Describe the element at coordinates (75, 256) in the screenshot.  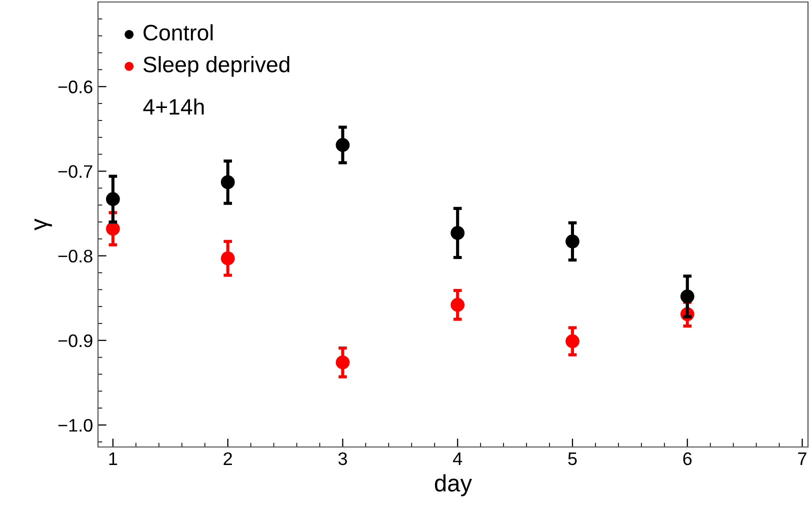
I see `y-tick-label: −0.8` at that location.